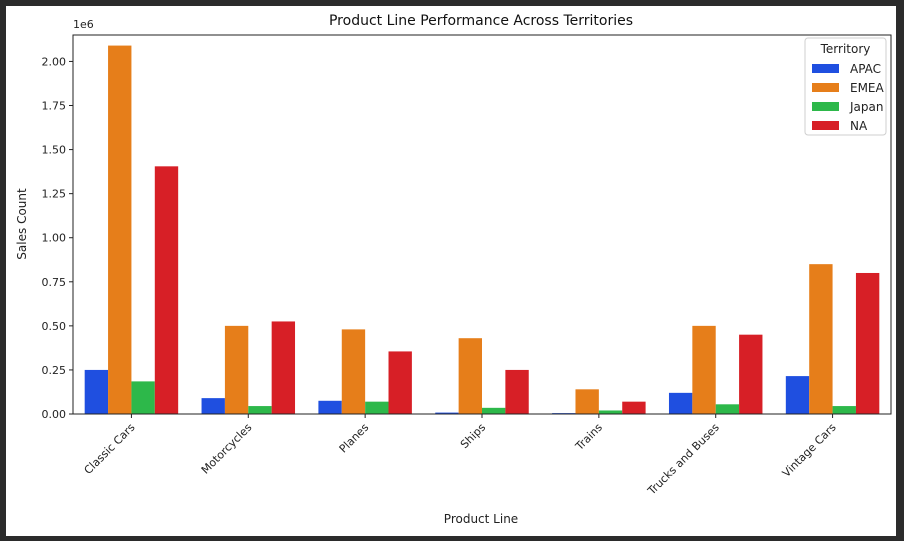 Image resolution: width=904 pixels, height=541 pixels. What do you see at coordinates (517, 391) in the screenshot?
I see `bar-na-ships` at bounding box center [517, 391].